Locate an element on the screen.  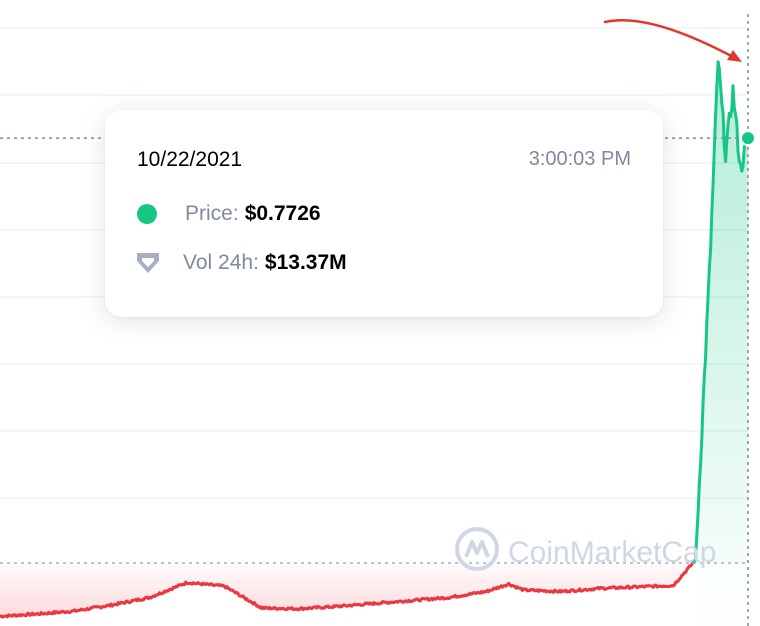
watermark-text: CoinMarketCap is located at coordinates (612, 552).